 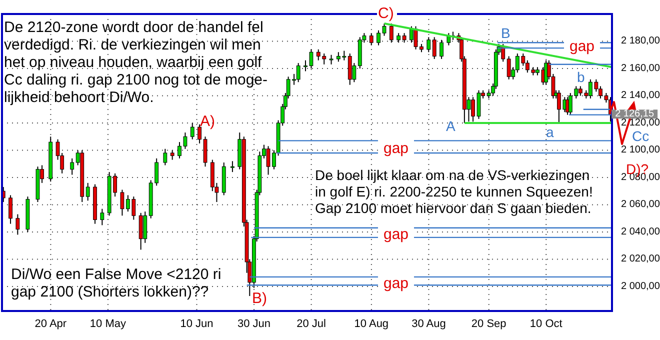 What do you see at coordinates (640, 122) in the screenshot?
I see `y-tick-label: 2 120,00` at bounding box center [640, 122].